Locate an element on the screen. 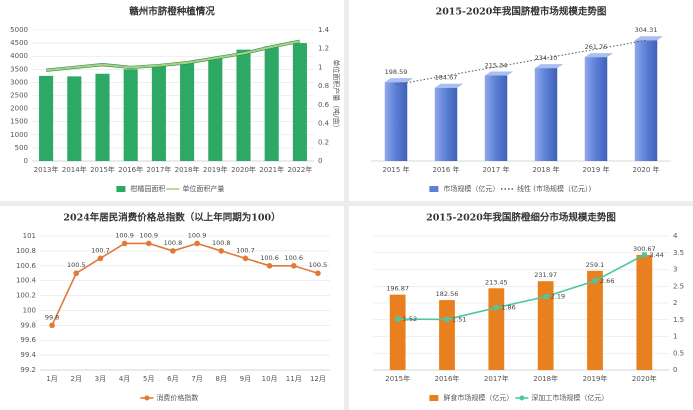  data-label: 300.67 is located at coordinates (644, 249).